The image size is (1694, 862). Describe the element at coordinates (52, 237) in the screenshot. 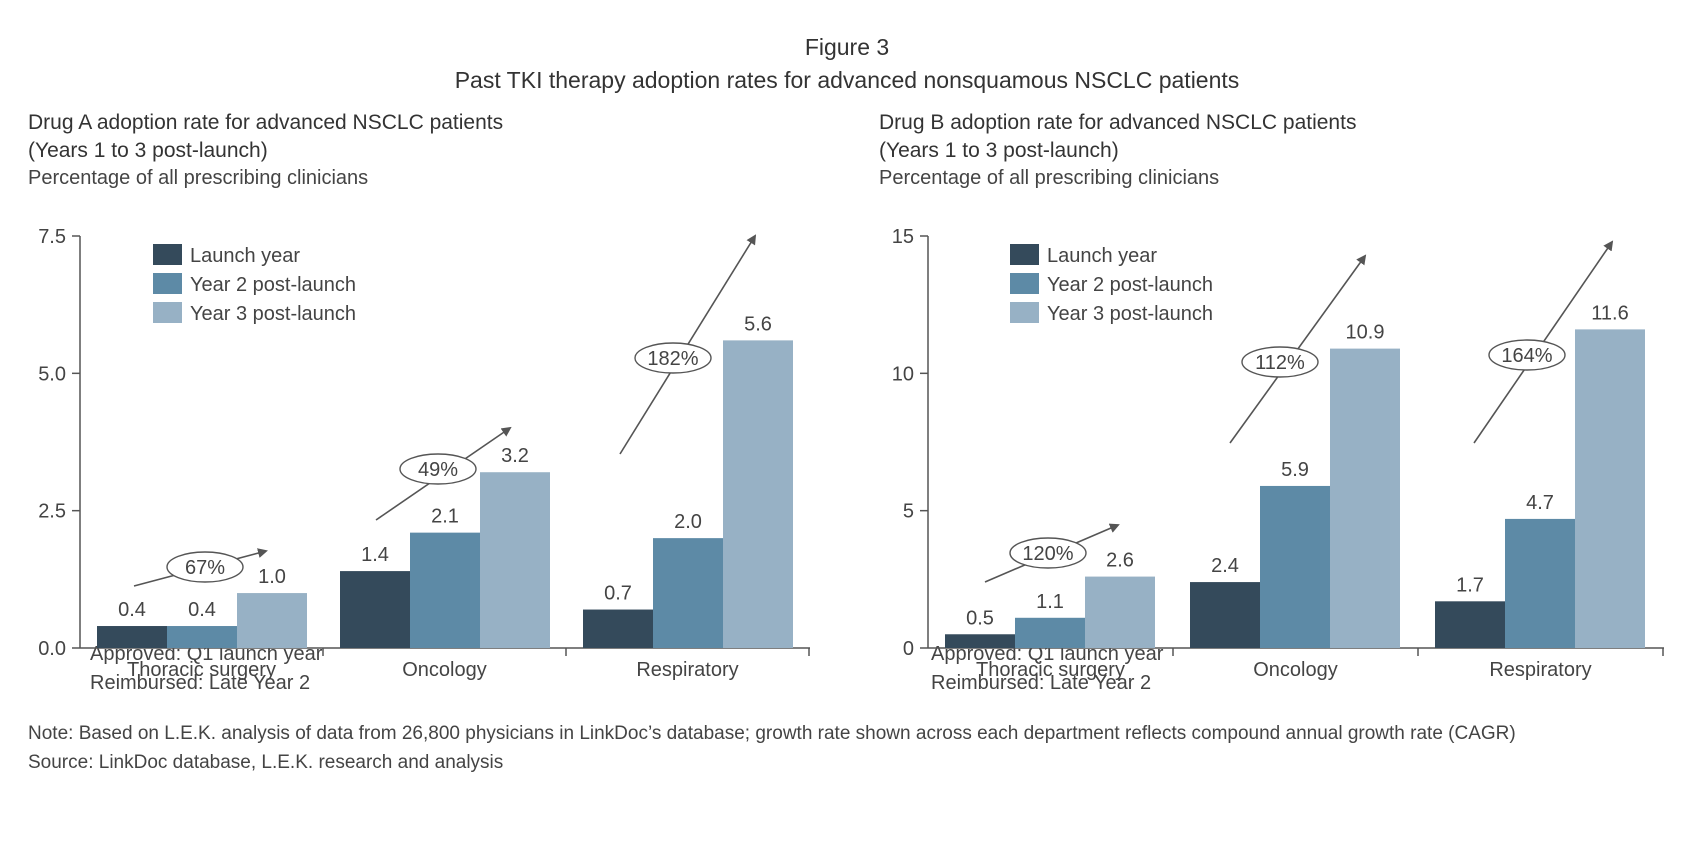

I see `chart-a-y-tick-label: 7.5` at that location.